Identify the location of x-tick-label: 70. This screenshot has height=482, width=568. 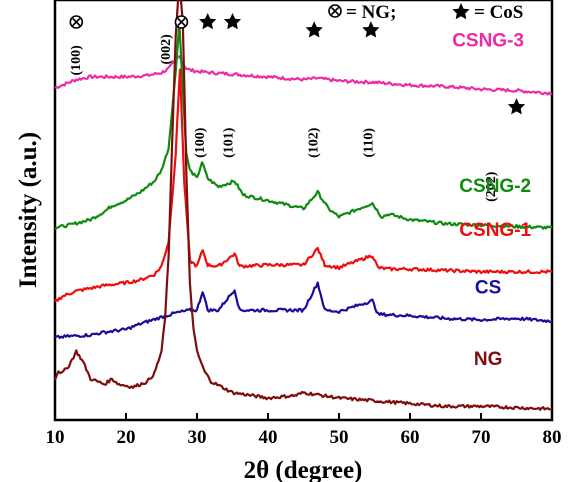
(481, 437).